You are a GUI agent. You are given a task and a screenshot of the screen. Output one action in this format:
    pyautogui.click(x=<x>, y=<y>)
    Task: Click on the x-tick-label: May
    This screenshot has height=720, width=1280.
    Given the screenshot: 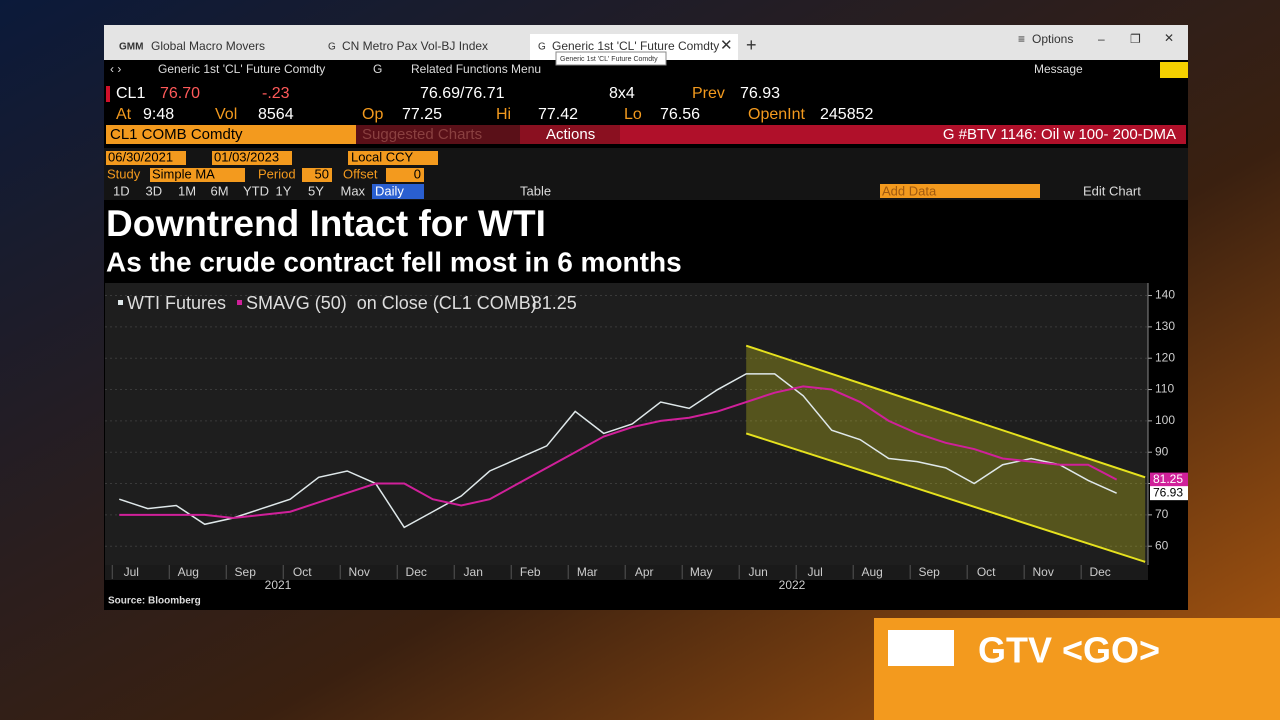 What is the action you would take?
    pyautogui.click(x=701, y=572)
    